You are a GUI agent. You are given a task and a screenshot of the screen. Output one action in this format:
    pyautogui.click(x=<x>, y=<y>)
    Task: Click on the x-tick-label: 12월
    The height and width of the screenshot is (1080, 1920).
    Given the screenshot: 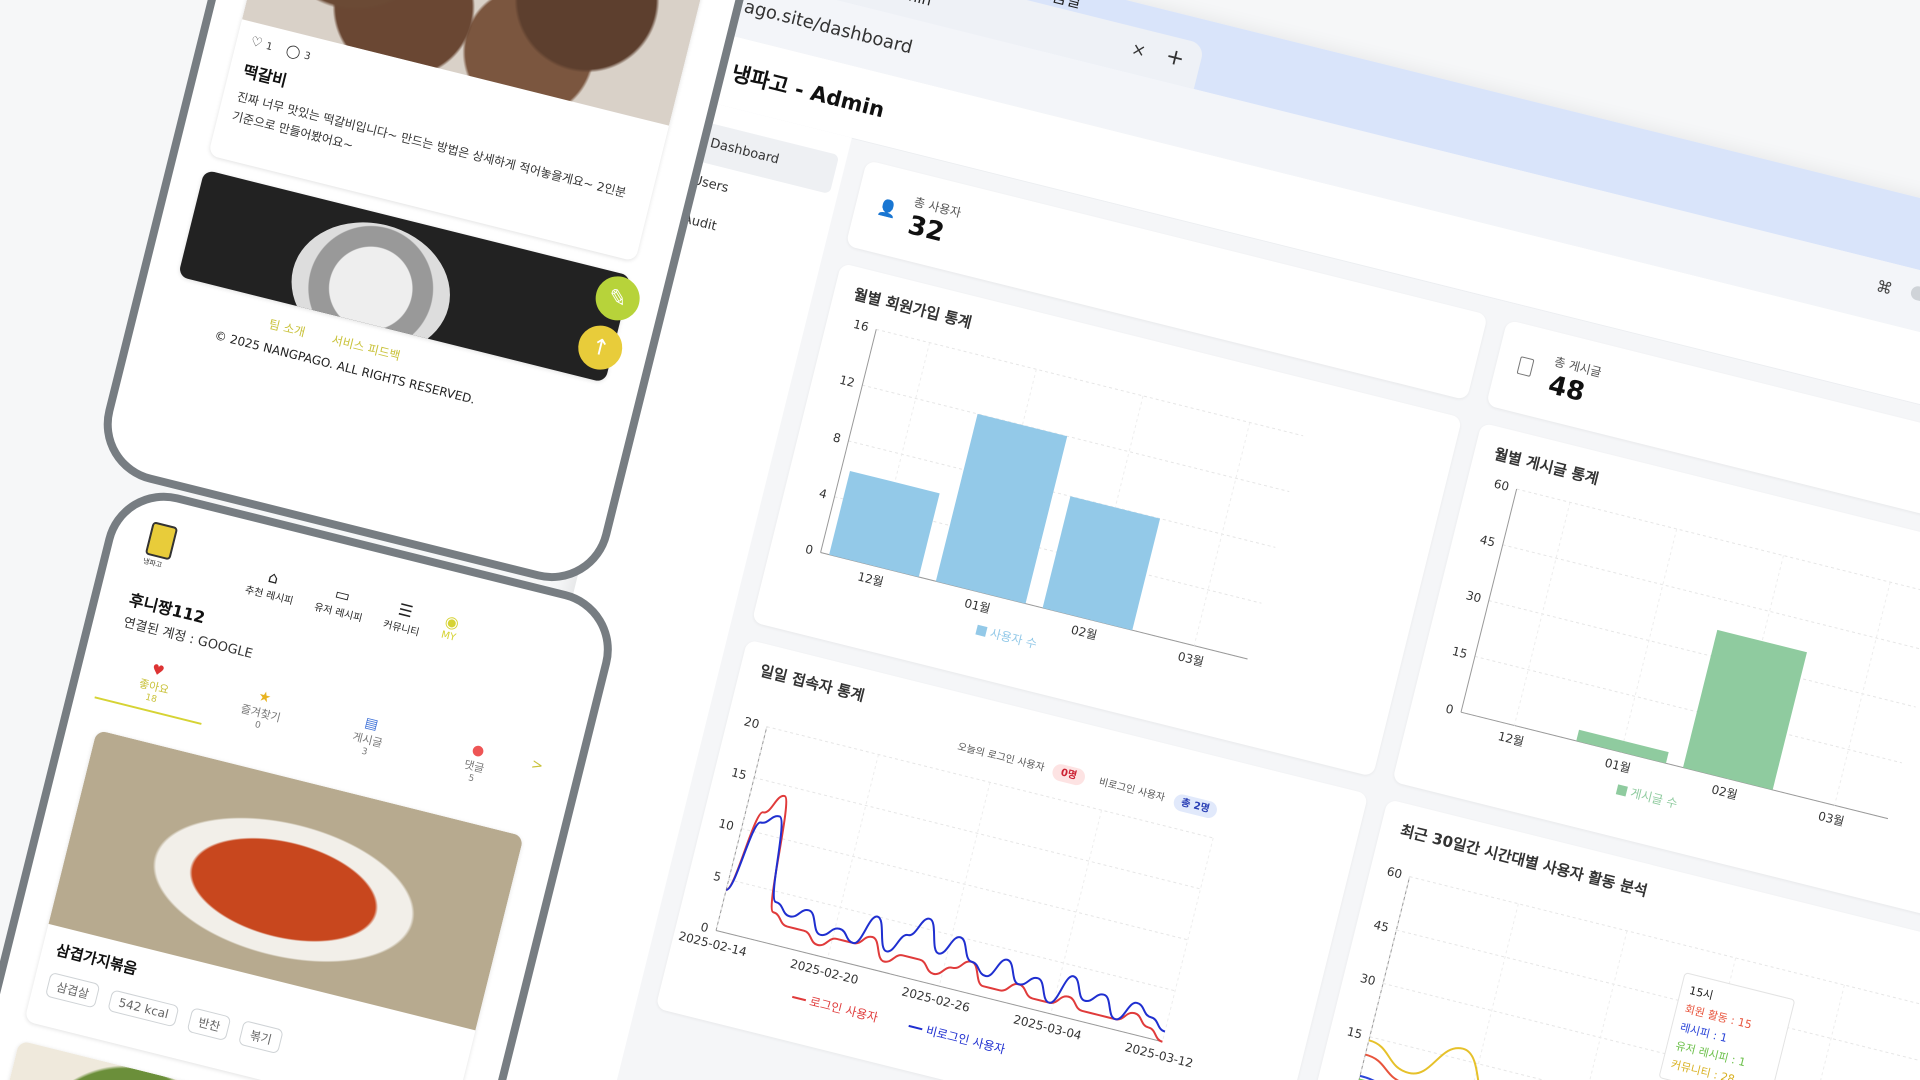 What is the action you would take?
    pyautogui.click(x=870, y=579)
    